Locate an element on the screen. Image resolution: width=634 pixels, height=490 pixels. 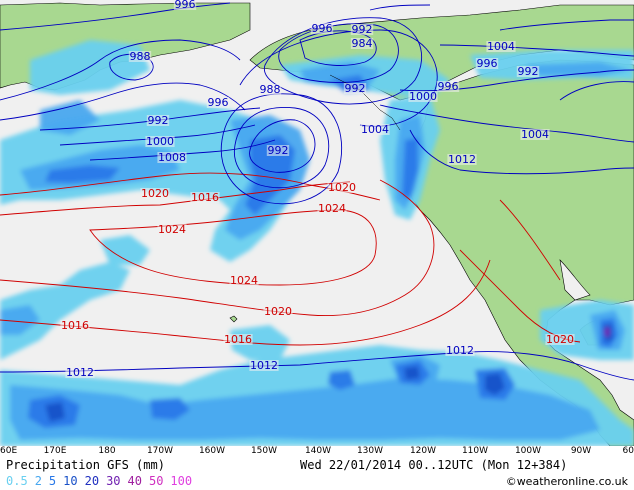
longitude-label: 170W is located at coordinates (160, 451).